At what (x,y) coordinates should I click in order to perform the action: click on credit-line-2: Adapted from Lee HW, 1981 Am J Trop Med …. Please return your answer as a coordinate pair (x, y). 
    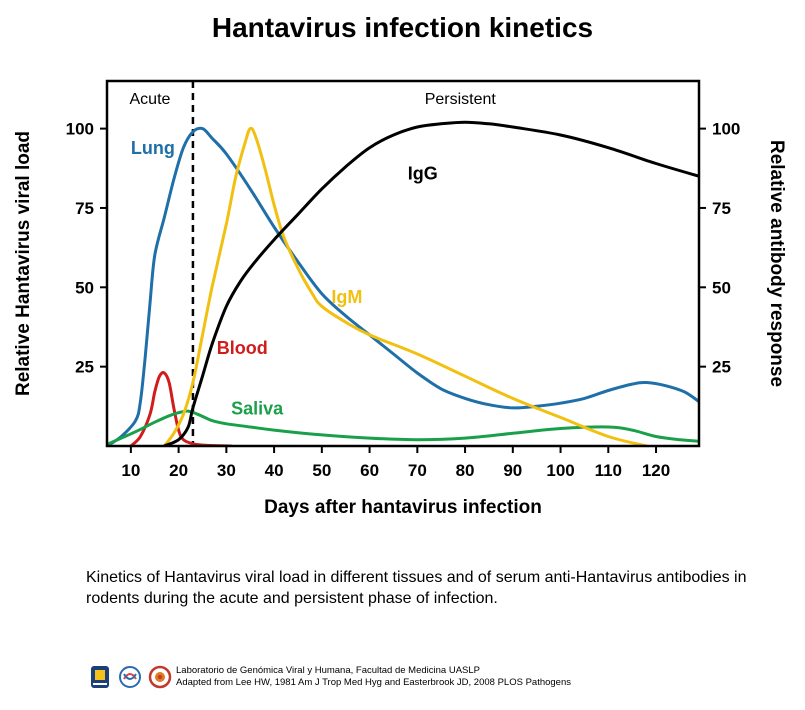
    Looking at the image, I should click on (373, 682).